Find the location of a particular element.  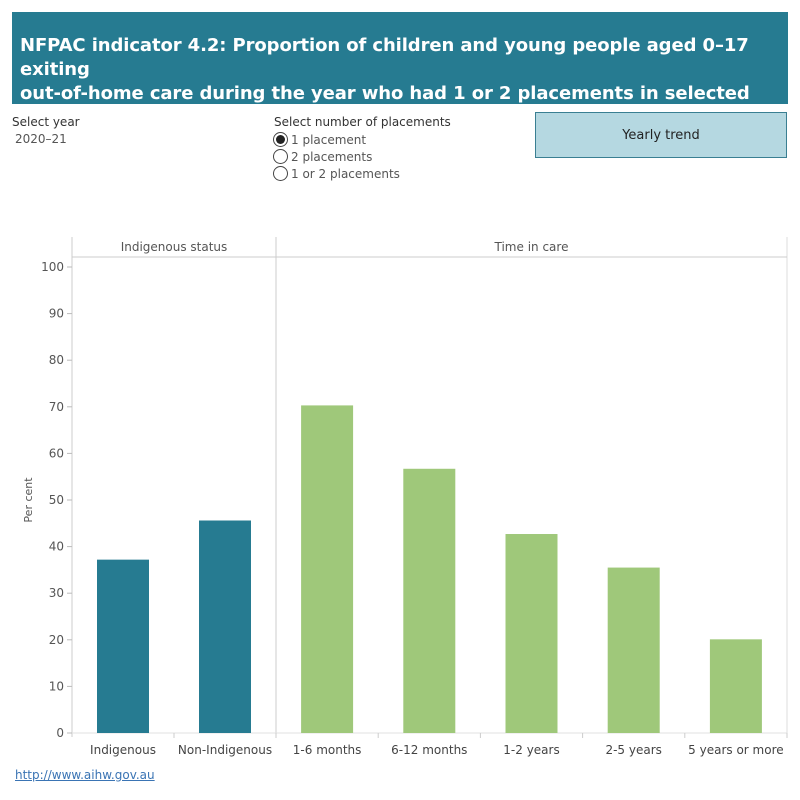

x-tick-label: 5 years or more is located at coordinates (735, 750).